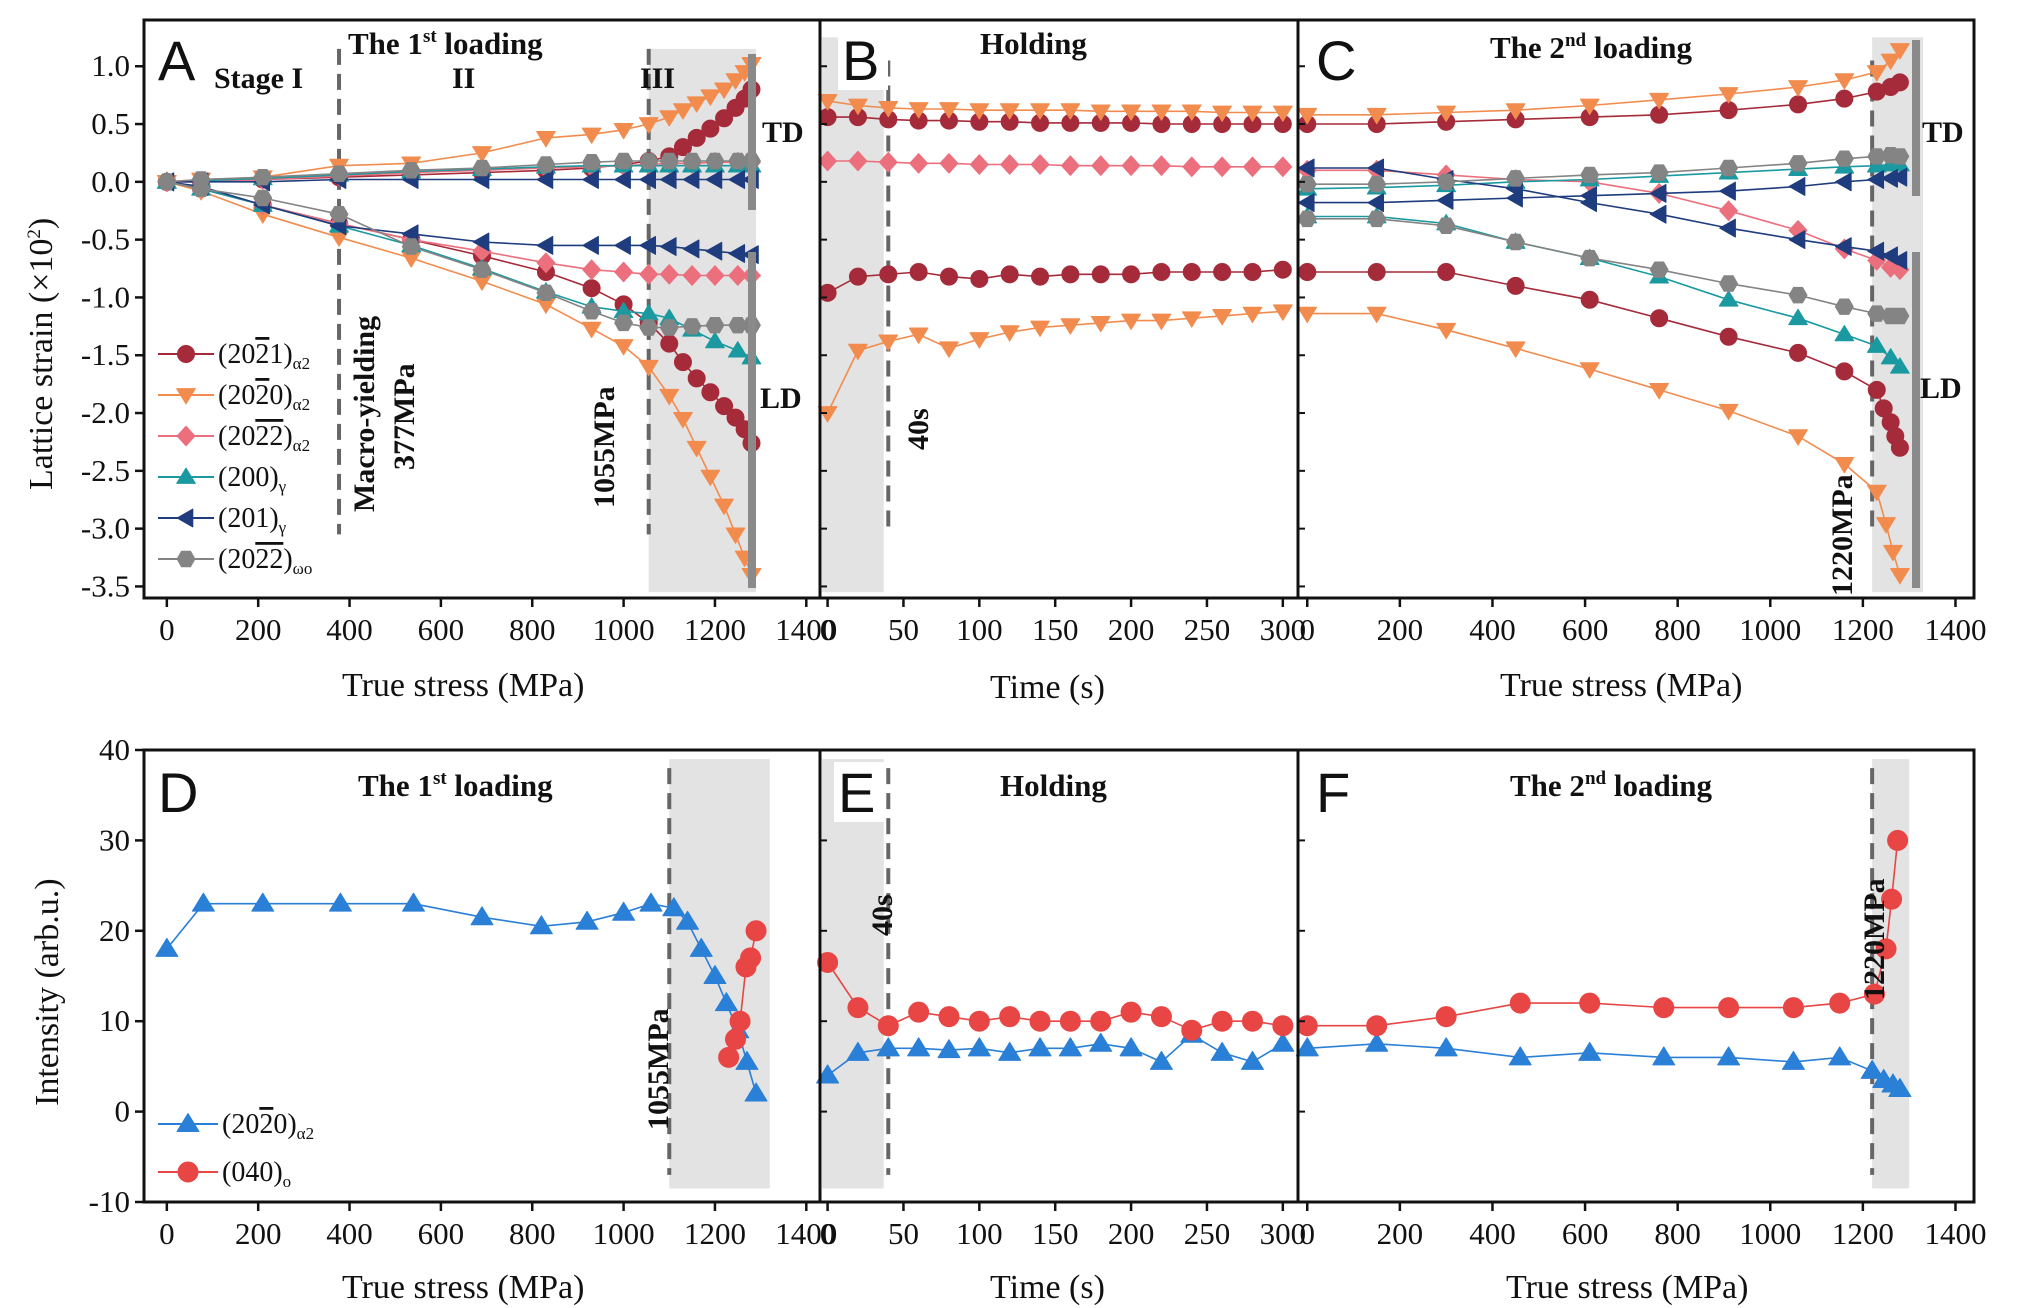  What do you see at coordinates (658, 1069) in the screenshot?
I see `stress-1055-label-d: 1055MPa` at bounding box center [658, 1069].